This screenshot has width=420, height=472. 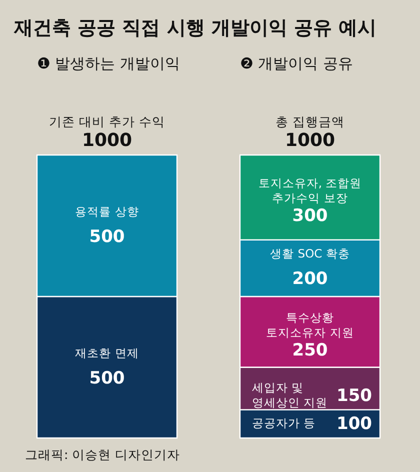 I want to click on annotation: 총 집행금액, so click(x=310, y=121).